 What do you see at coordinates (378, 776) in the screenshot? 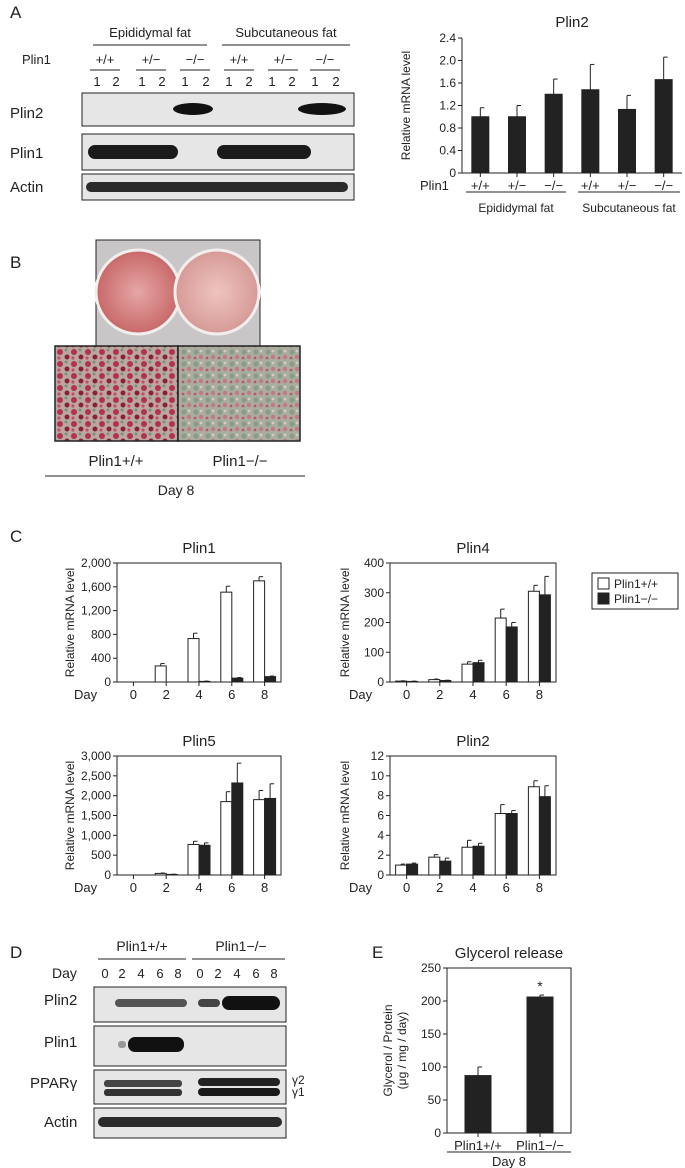
I see `y-tick-label: 10` at bounding box center [378, 776].